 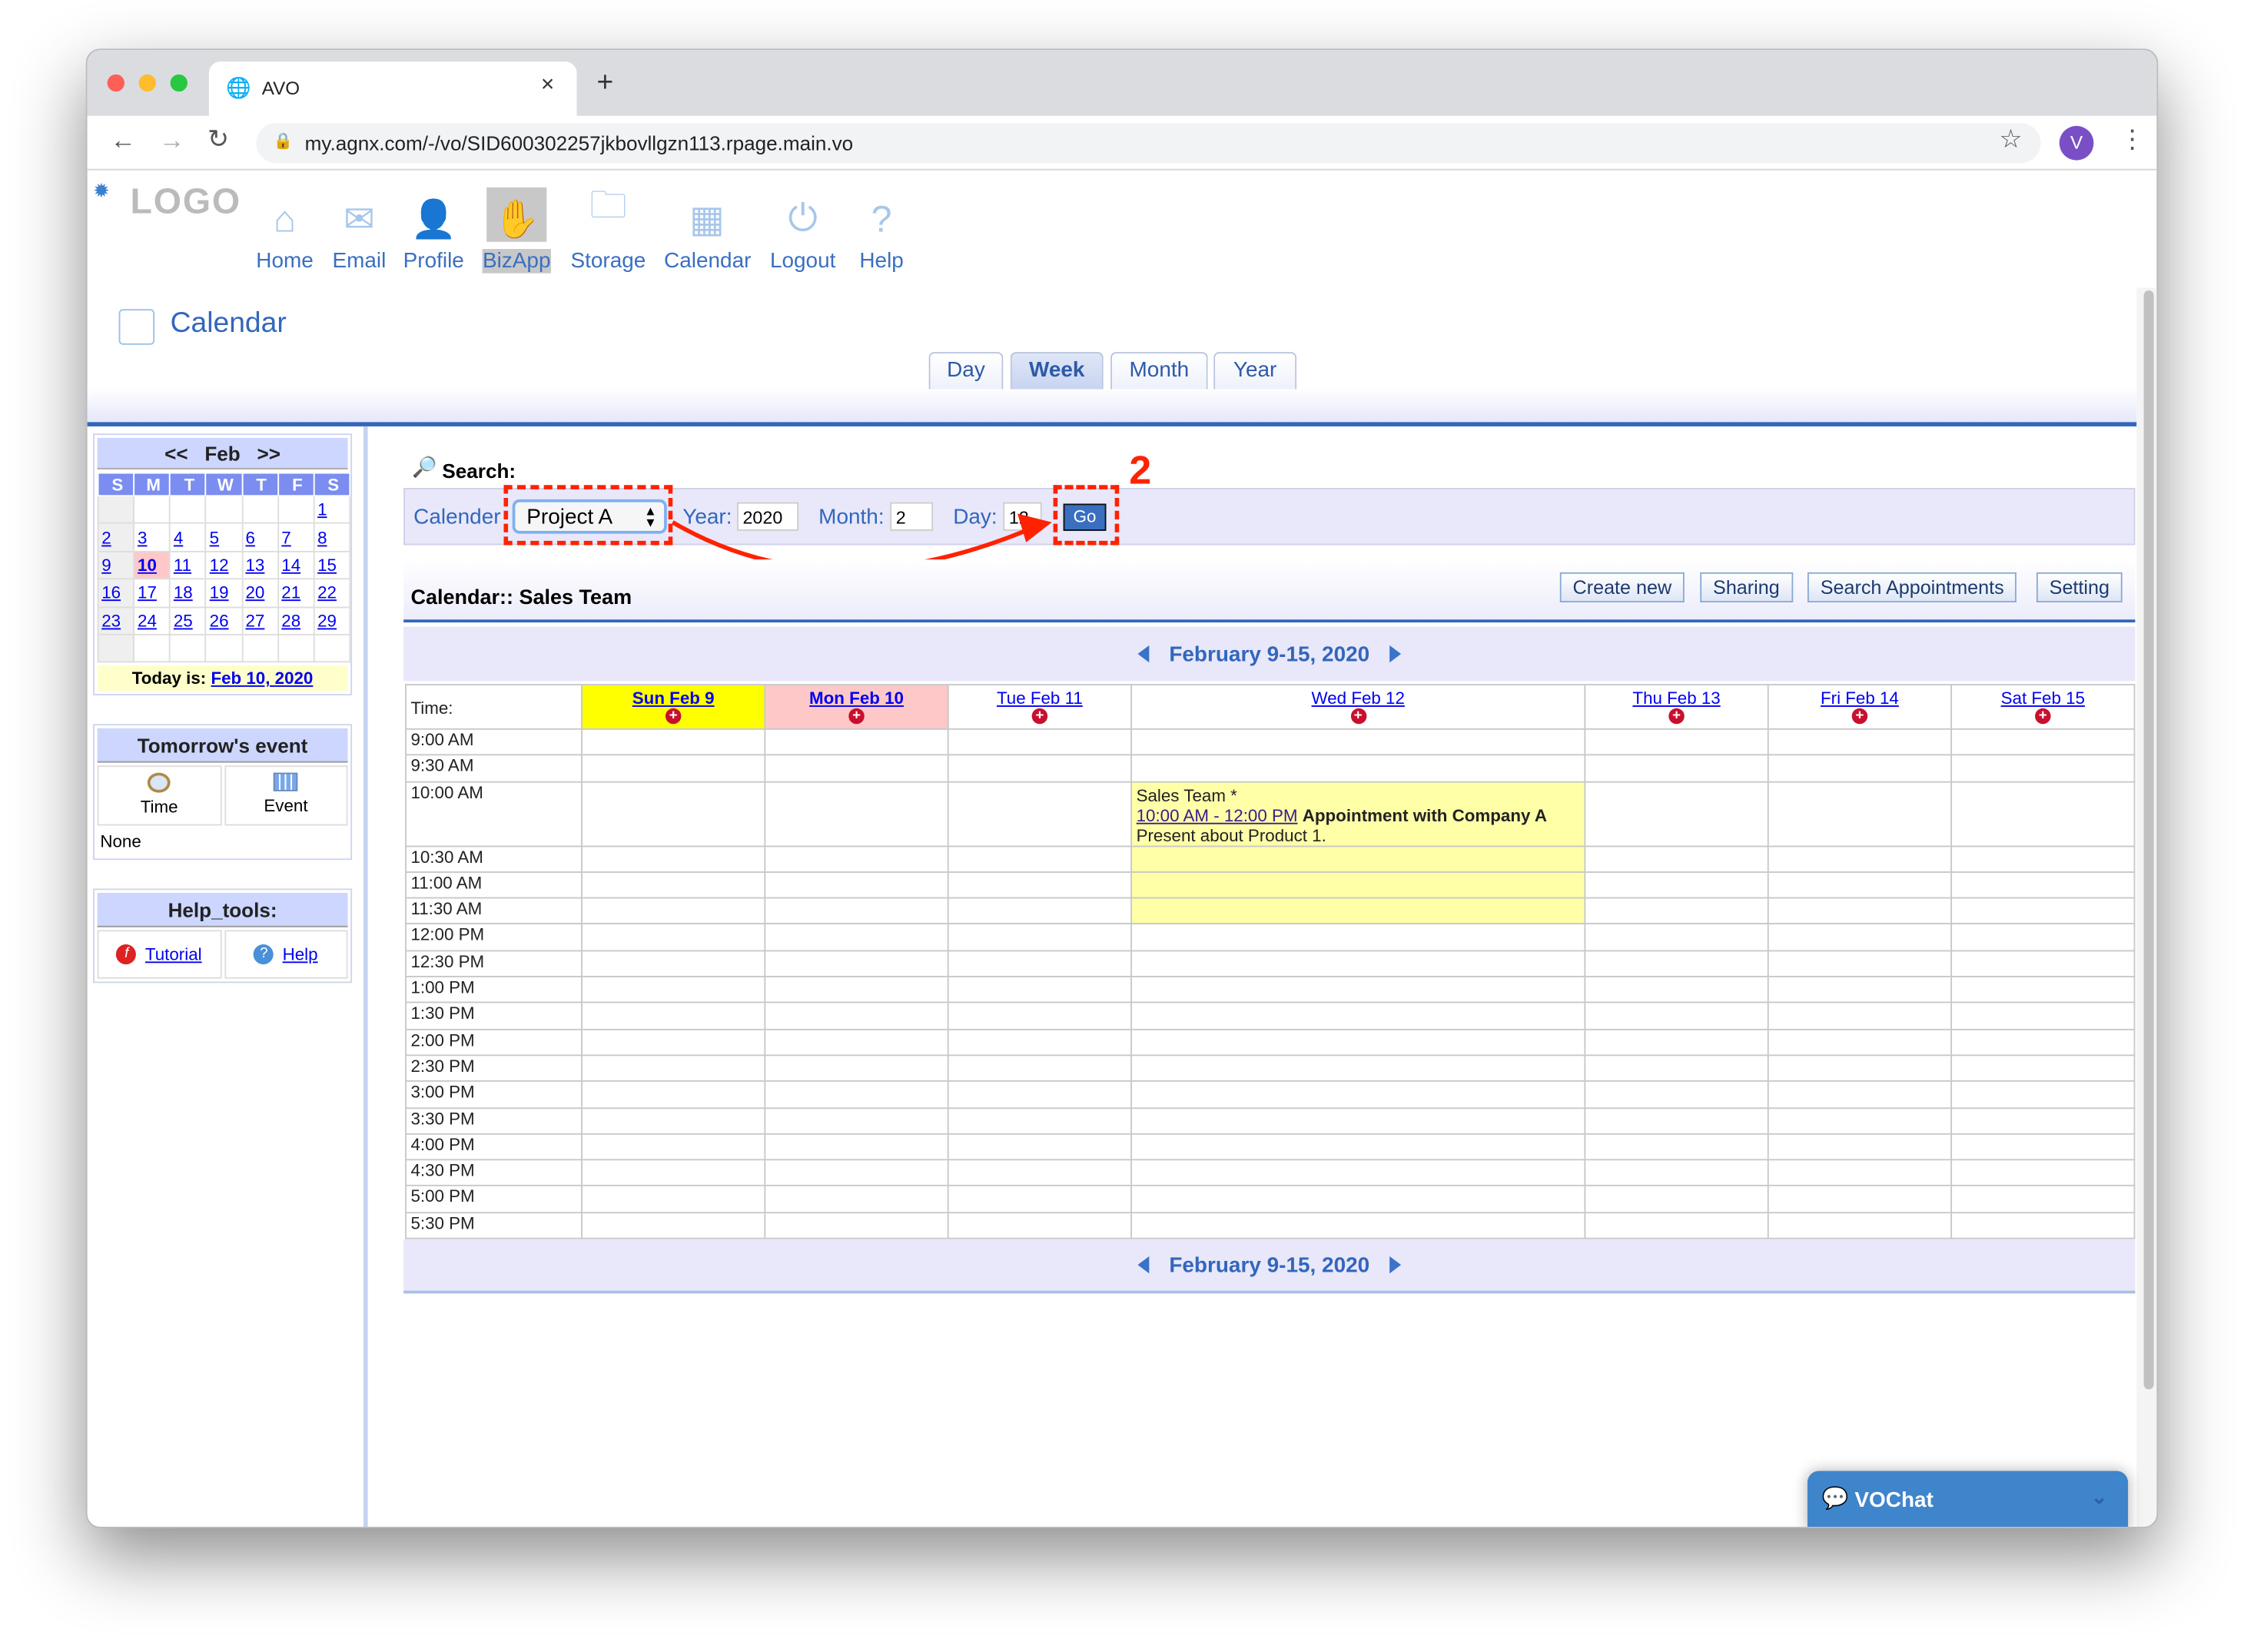 What do you see at coordinates (327, 565) in the screenshot?
I see `day-link: 15` at bounding box center [327, 565].